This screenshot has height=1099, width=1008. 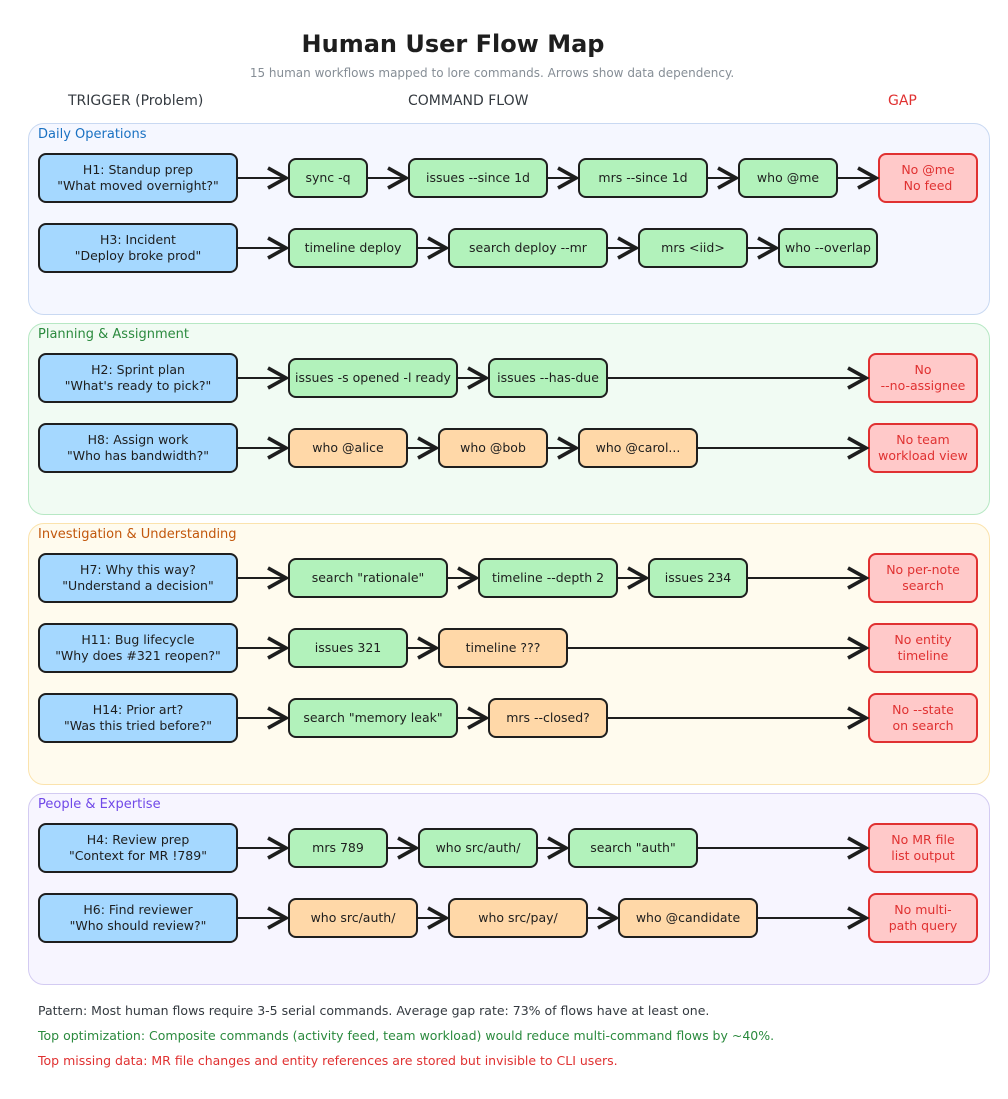 I want to click on section-label: Investigation & Understanding, so click(x=137, y=534).